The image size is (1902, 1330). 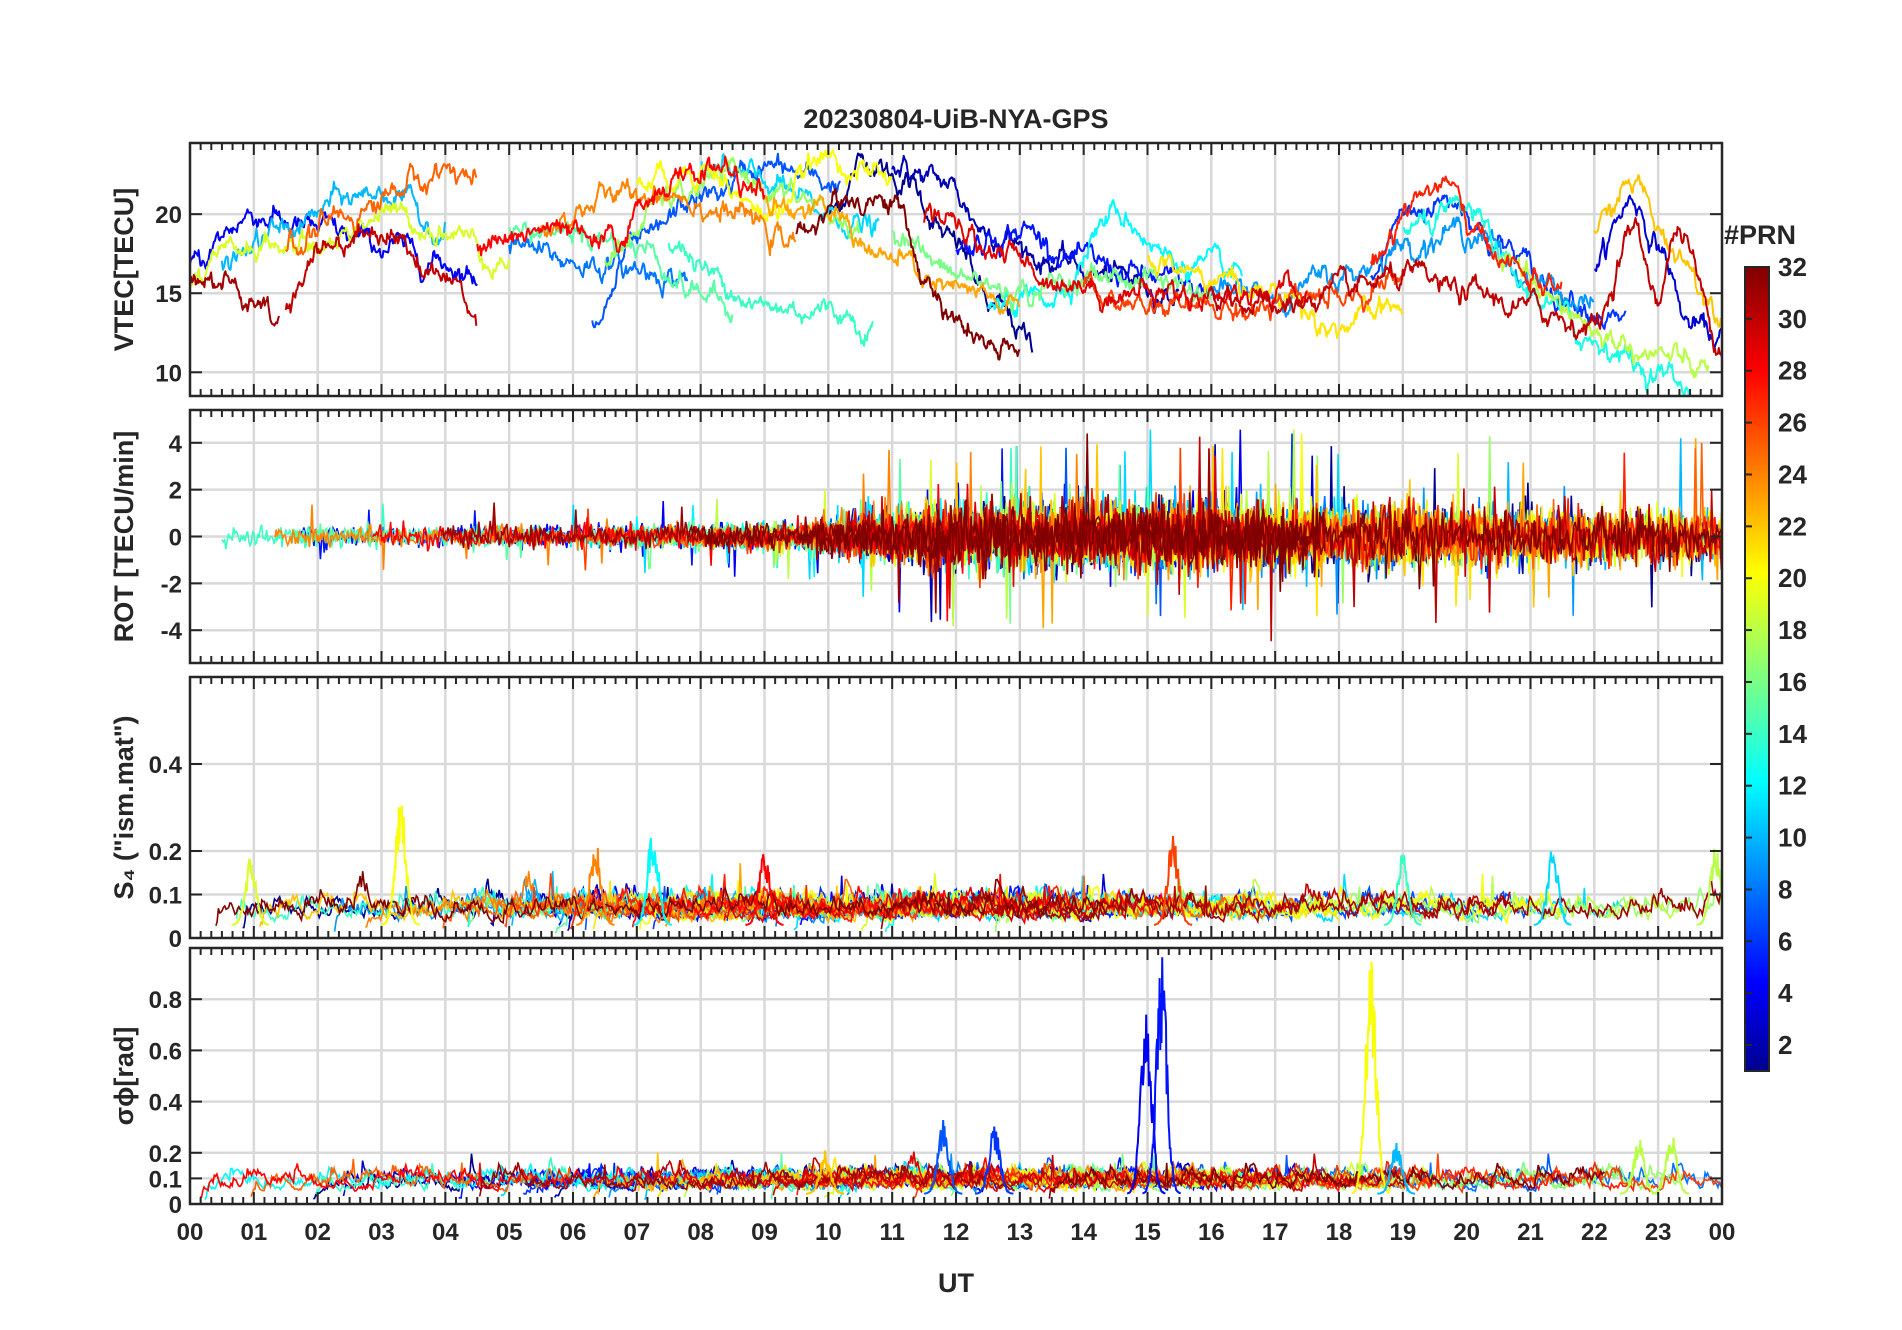 I want to click on y-tick-label: 4, so click(x=176, y=444).